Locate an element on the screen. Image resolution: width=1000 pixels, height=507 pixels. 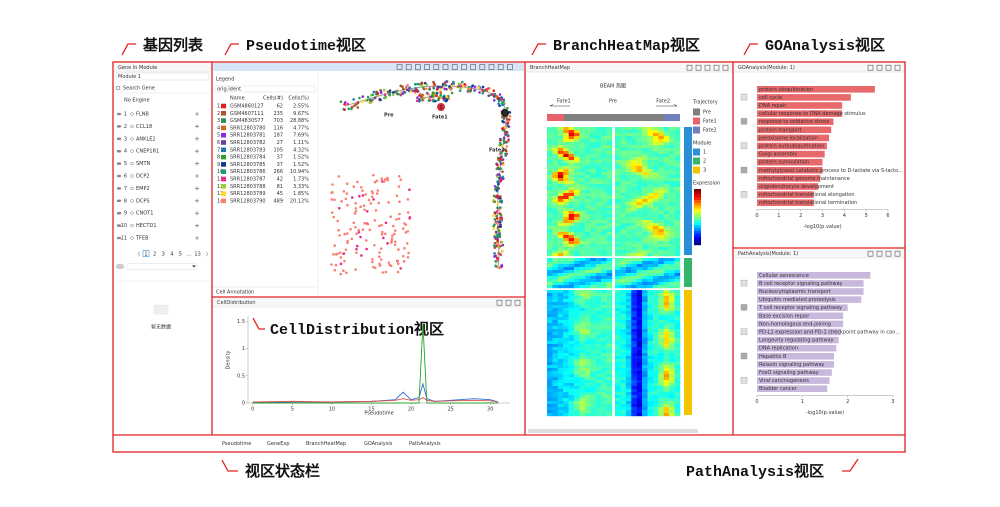
gene-name: TFEB is located at coordinates (142, 239).